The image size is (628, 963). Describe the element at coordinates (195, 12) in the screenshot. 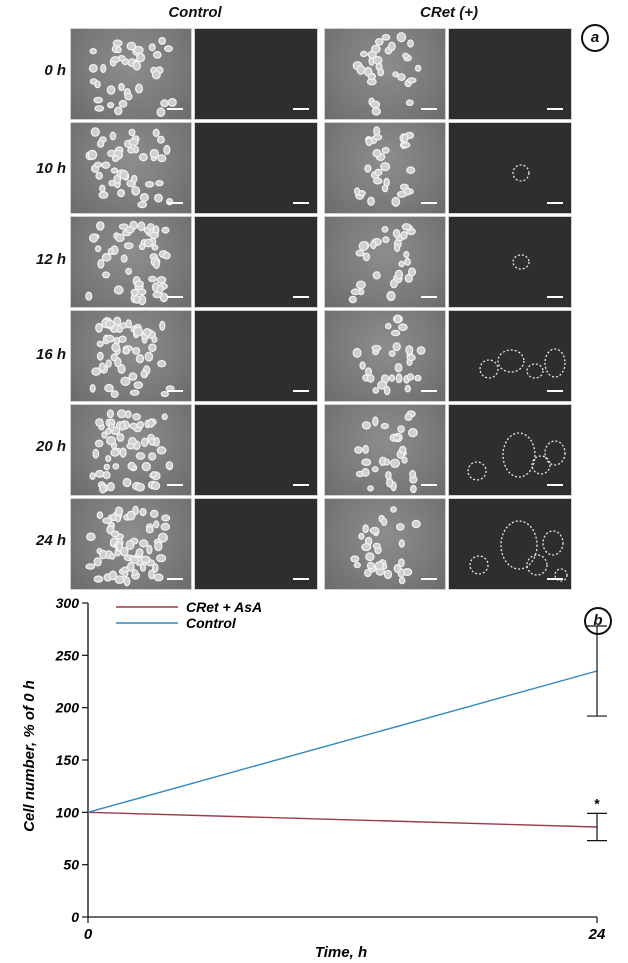

I see `column-header-control: Control` at that location.